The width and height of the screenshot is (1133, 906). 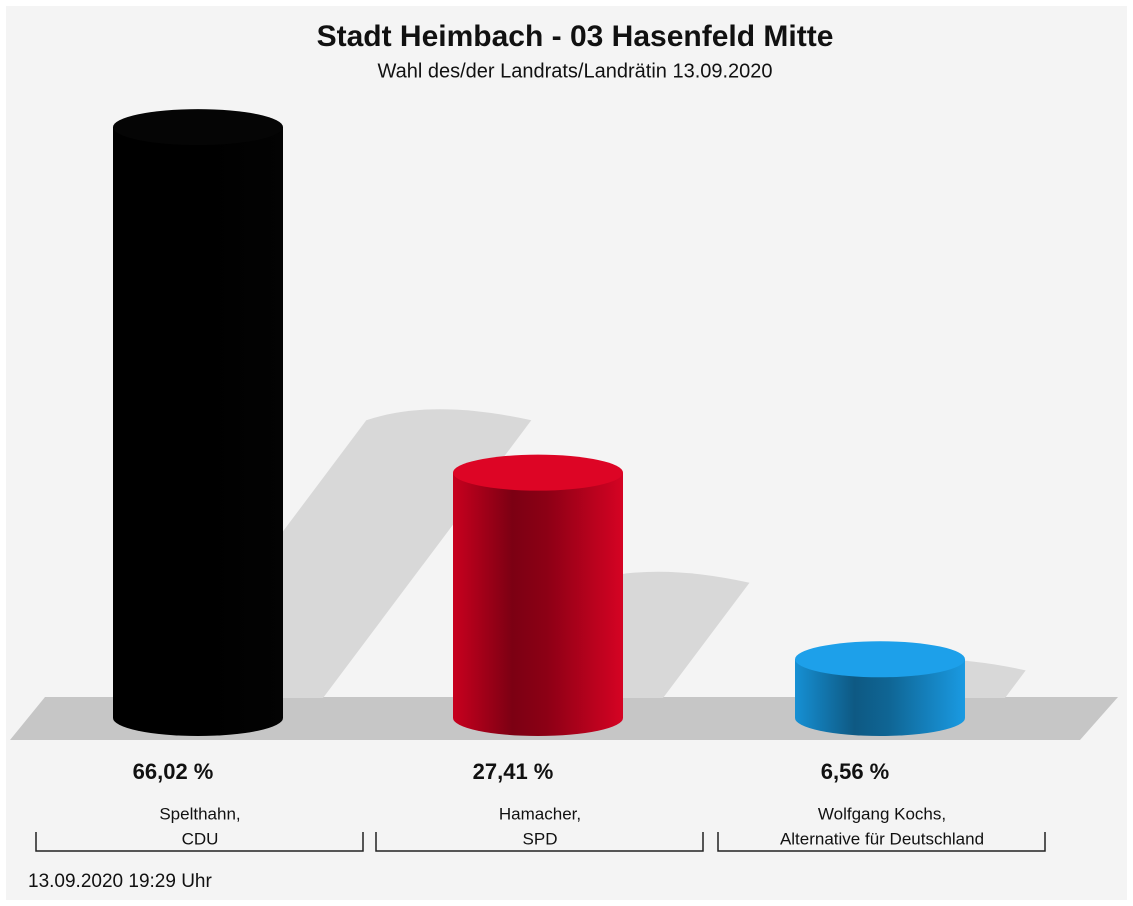 What do you see at coordinates (540, 813) in the screenshot?
I see `category-label: Hamacher,` at bounding box center [540, 813].